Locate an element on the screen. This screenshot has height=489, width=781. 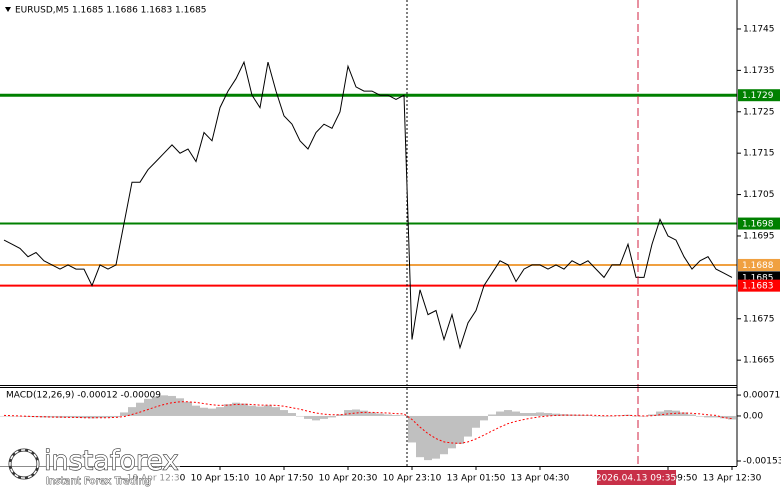
y-tick-label: -0.00153 is located at coordinates (762, 461).